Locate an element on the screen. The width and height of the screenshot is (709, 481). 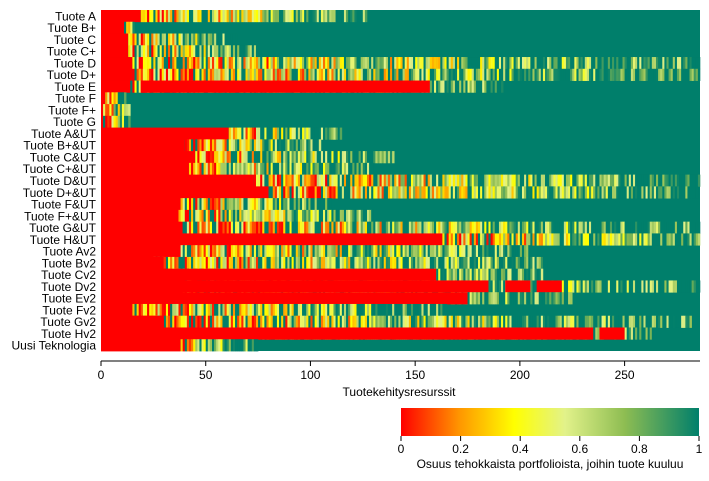
heatmap-row is located at coordinates (324, 263).